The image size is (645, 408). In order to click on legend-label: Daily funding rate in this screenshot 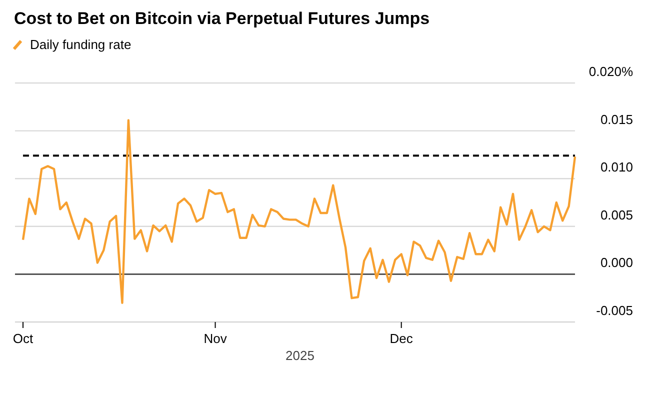, I will do `click(81, 44)`.